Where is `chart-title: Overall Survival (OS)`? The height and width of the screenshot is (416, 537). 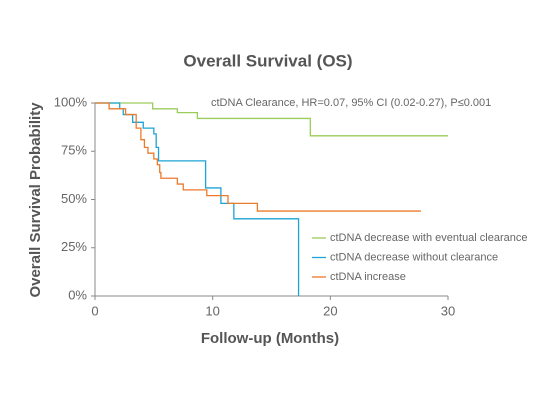
chart-title: Overall Survival (OS) is located at coordinates (267, 60).